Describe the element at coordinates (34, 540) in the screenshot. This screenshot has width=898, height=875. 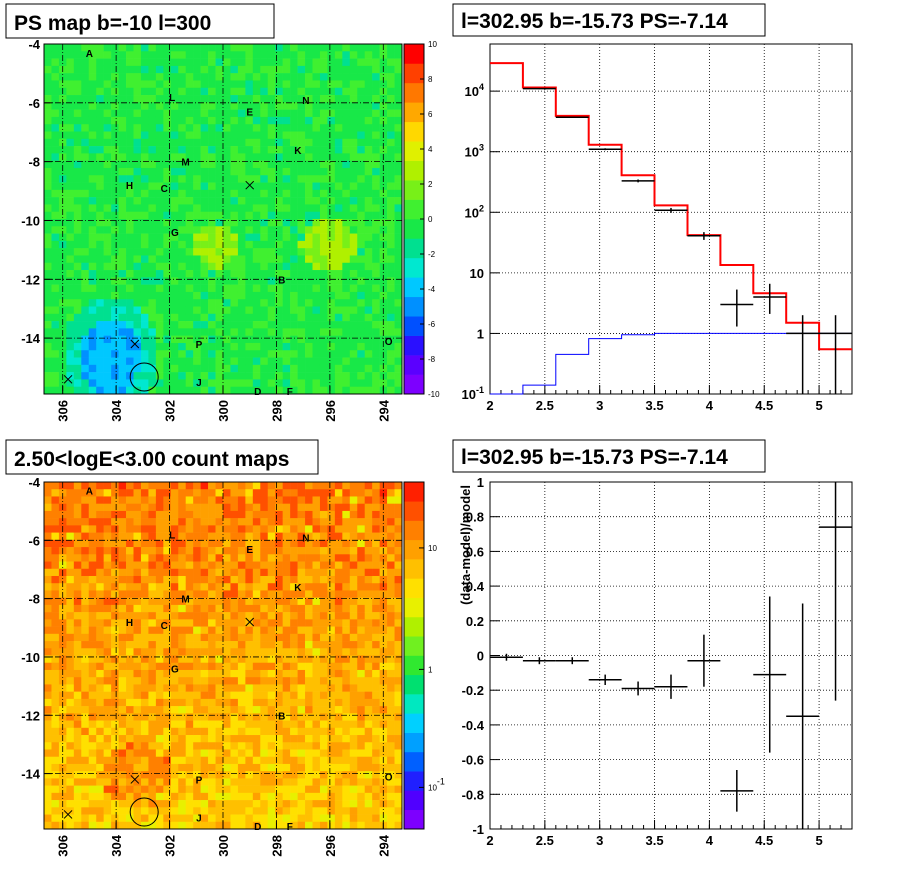
I see `y-tick-label: -6` at that location.